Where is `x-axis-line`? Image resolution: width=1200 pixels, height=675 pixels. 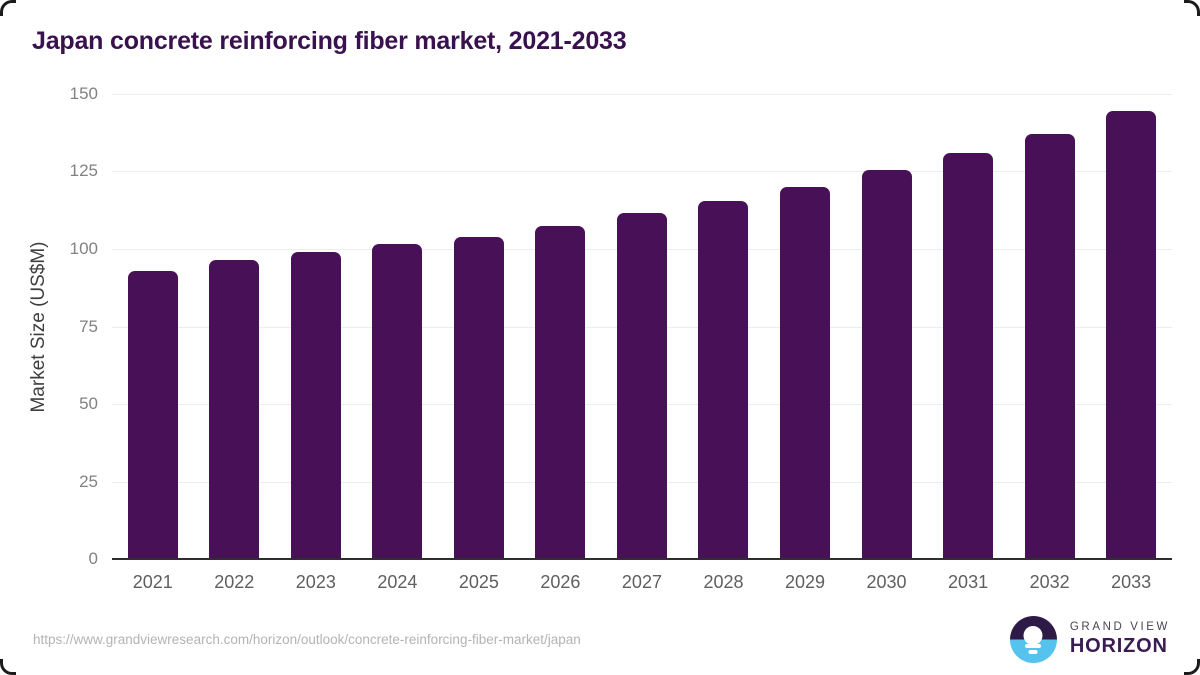 x-axis-line is located at coordinates (642, 559).